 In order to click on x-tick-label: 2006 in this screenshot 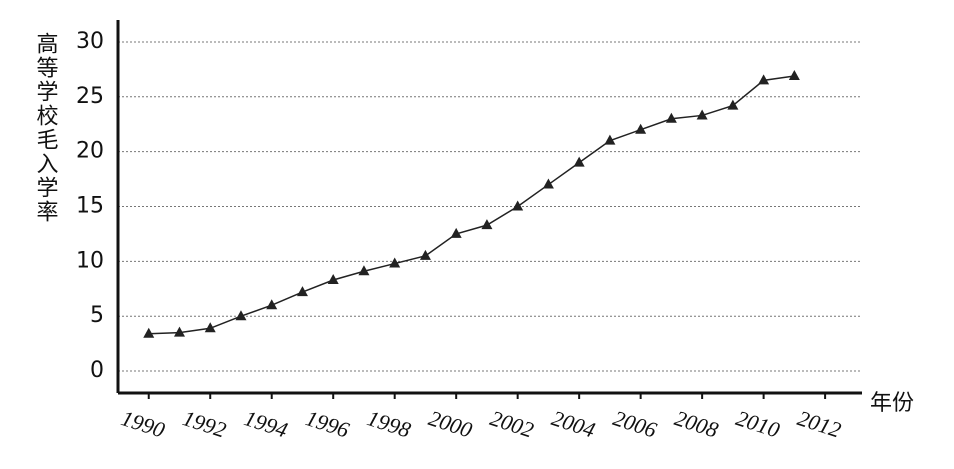, I will do `click(635, 423)`.